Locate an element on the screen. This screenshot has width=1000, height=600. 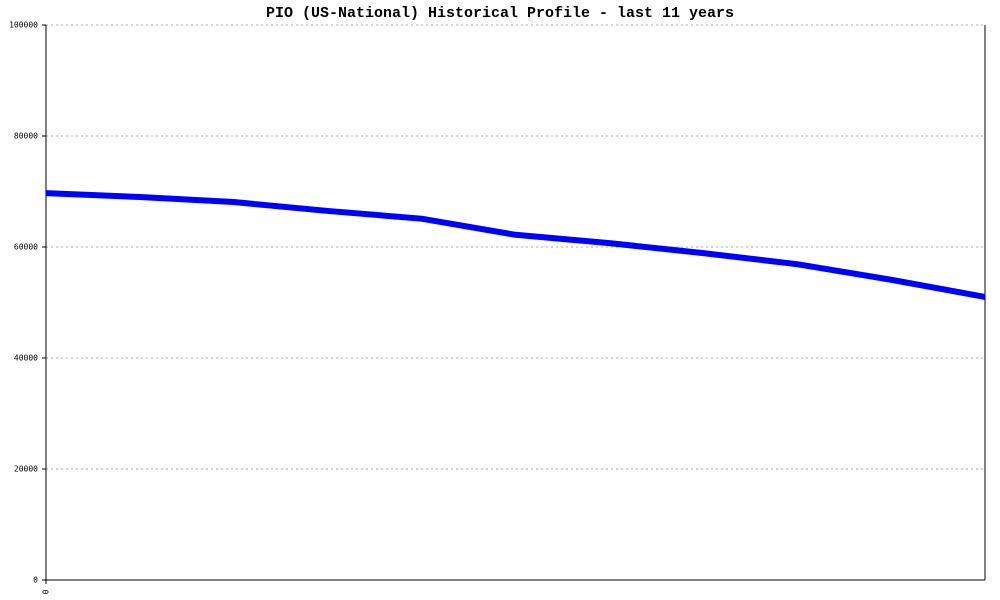
y-tick-label: 20000 is located at coordinates (26, 469).